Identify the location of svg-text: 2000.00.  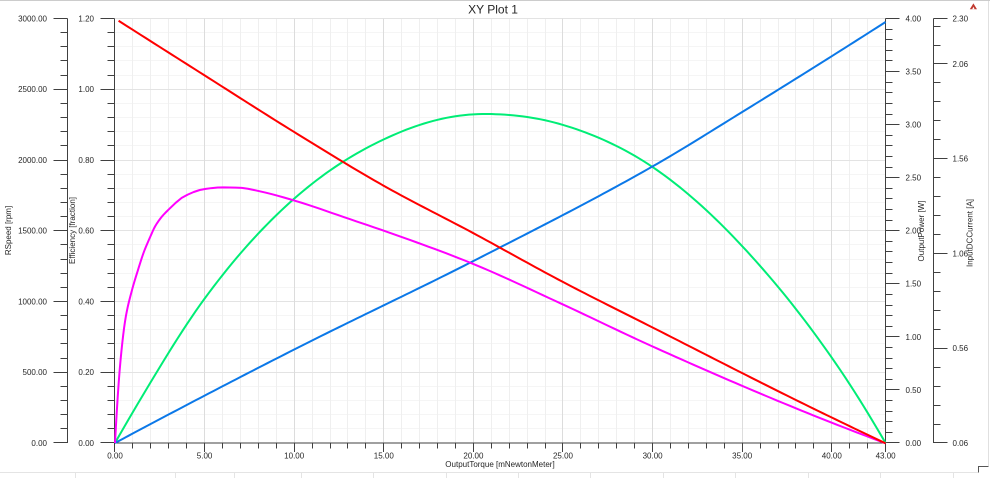
(32, 160).